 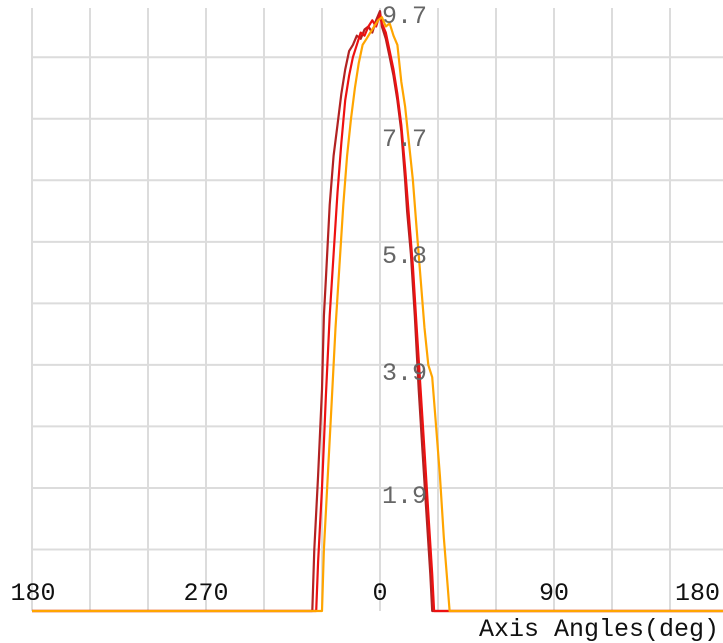 I want to click on x-axis-title: Axis Angles(deg), so click(x=599, y=629).